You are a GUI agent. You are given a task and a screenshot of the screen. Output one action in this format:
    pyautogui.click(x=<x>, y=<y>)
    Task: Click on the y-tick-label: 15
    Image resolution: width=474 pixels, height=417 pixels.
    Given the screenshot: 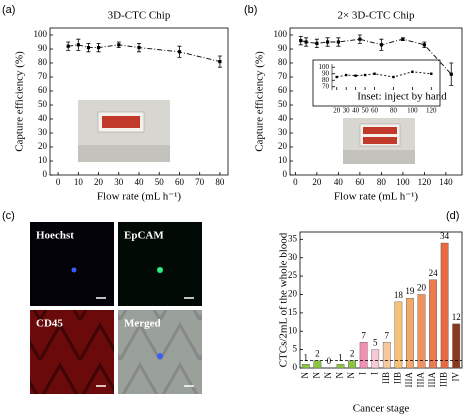 What is the action you would take?
    pyautogui.click(x=293, y=312)
    